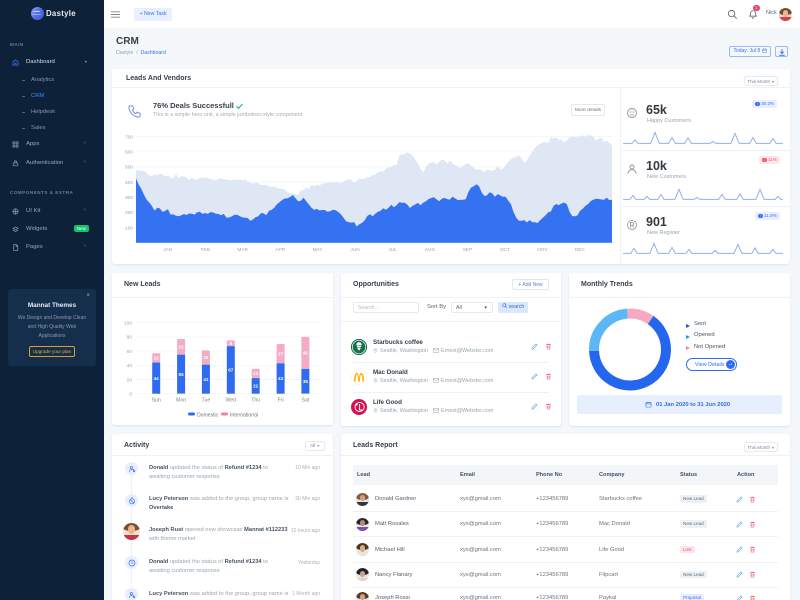 The image size is (800, 600). I want to click on svg-text: FEB, so click(205, 250).